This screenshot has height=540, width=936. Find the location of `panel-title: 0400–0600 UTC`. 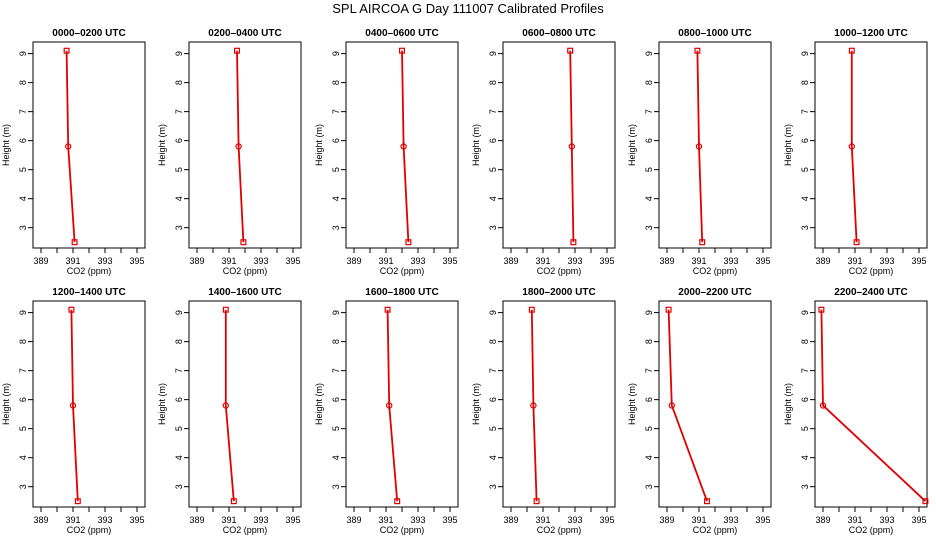

panel-title: 0400–0600 UTC is located at coordinates (401, 33).